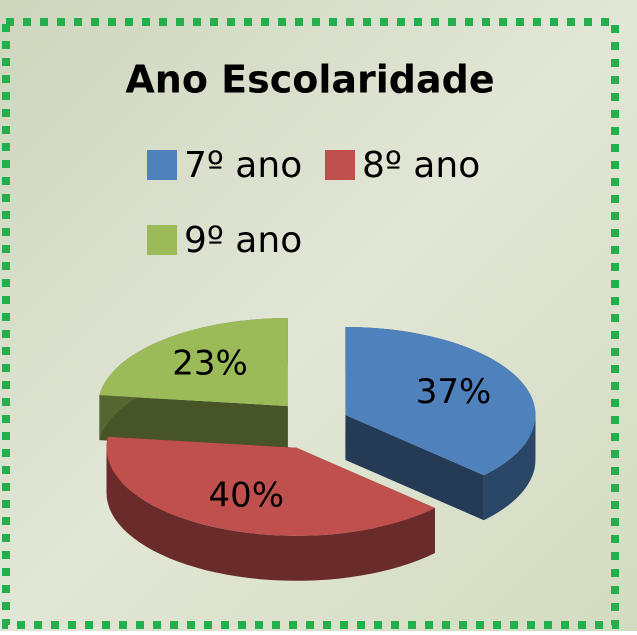 Image resolution: width=637 pixels, height=635 pixels. Describe the element at coordinates (210, 364) in the screenshot. I see `data-label: 23%` at that location.